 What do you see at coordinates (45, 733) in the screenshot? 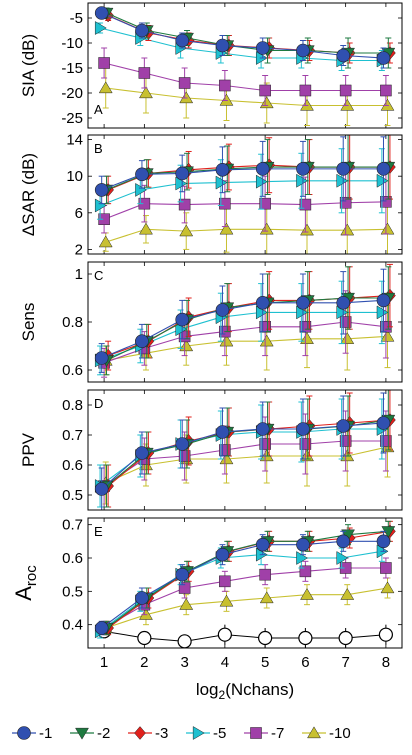
I see `legend-label-1: -1` at bounding box center [45, 733].